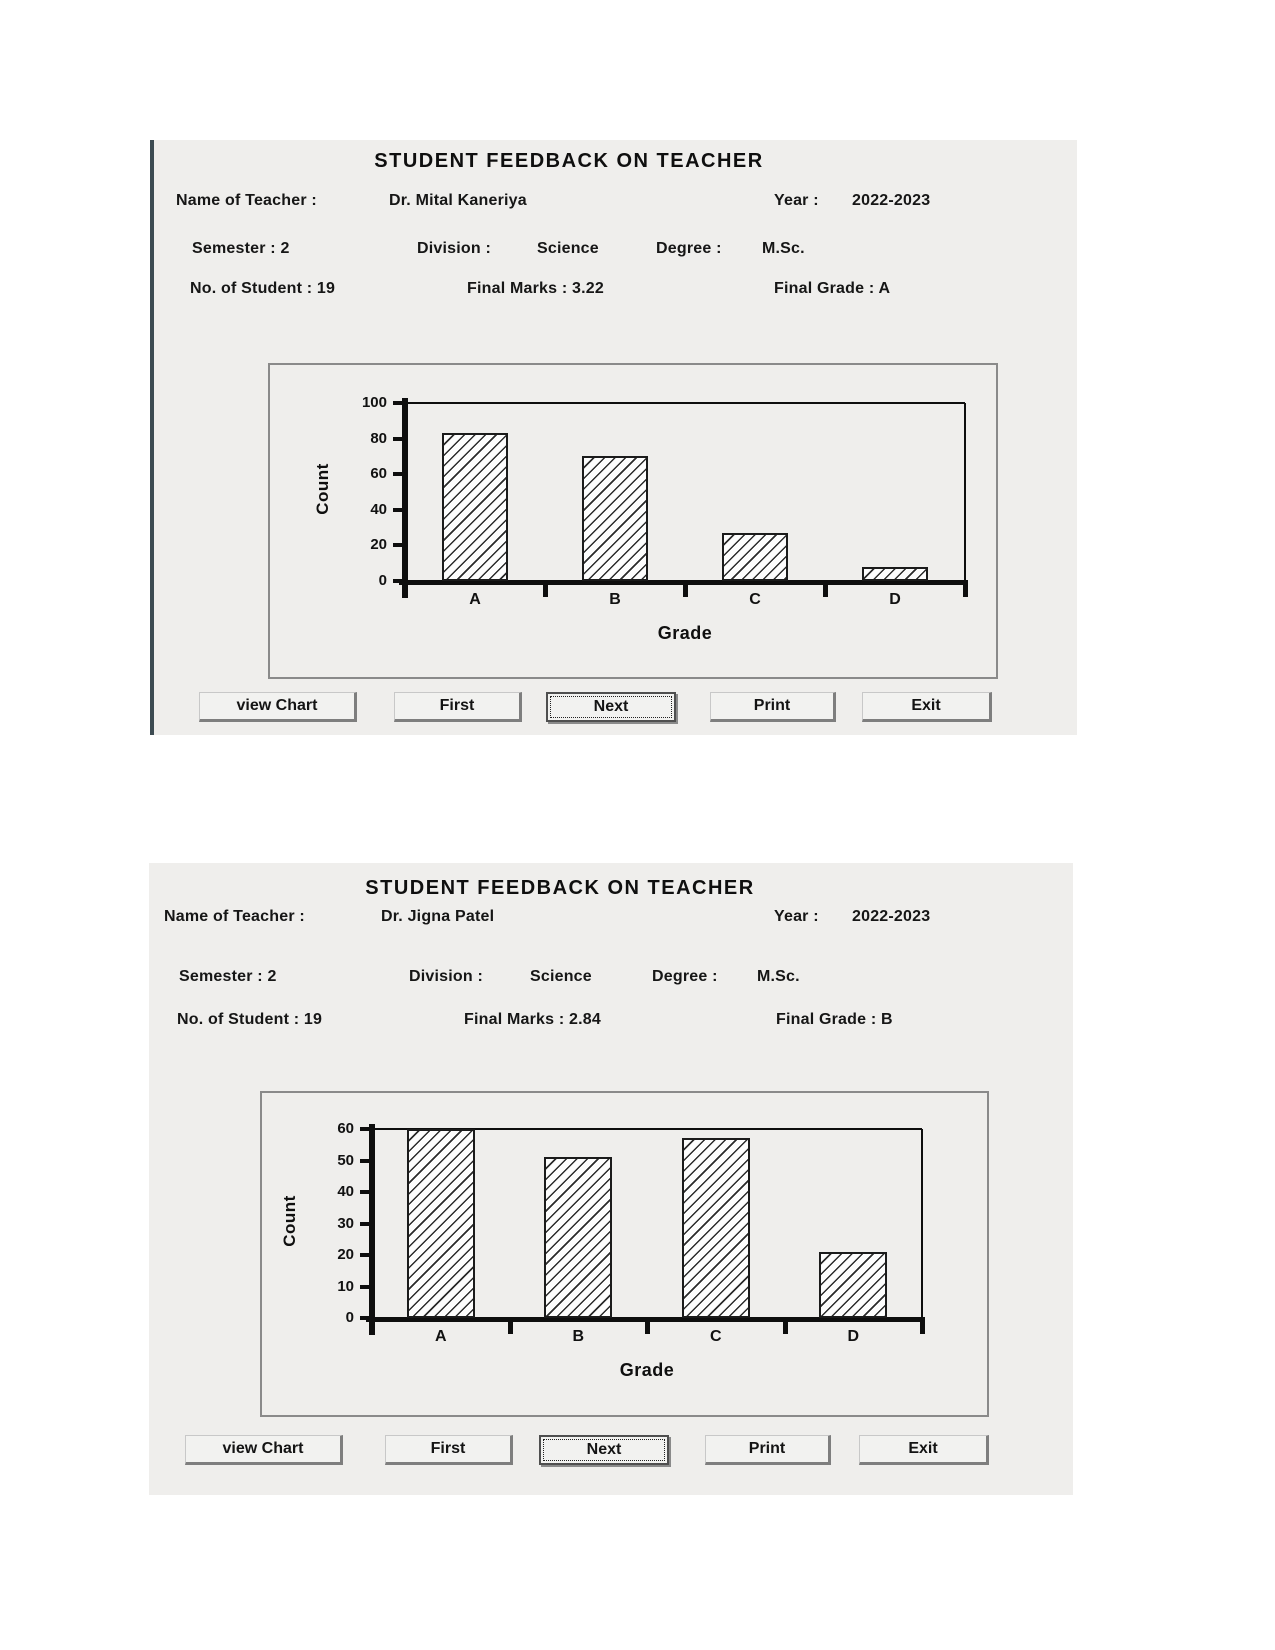 The image size is (1275, 1650). Describe the element at coordinates (532, 1019) in the screenshot. I see `final-marks-field: Final Marks : 2.84` at that location.